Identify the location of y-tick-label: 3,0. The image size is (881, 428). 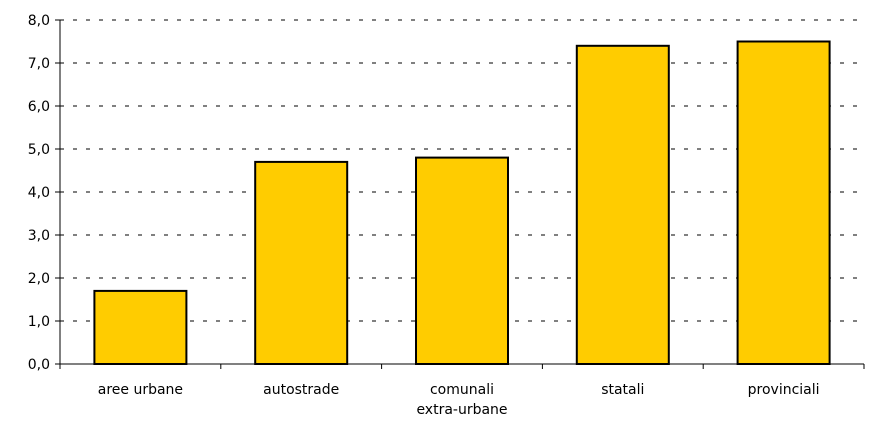
(39, 236).